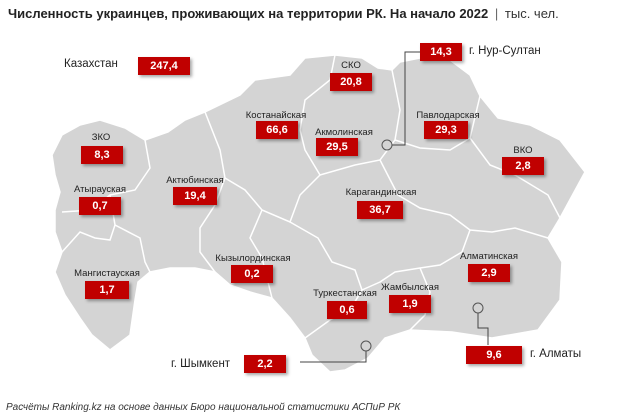 This screenshot has height=419, width=642. I want to click on region-value-aktobe: 19,4, so click(195, 196).